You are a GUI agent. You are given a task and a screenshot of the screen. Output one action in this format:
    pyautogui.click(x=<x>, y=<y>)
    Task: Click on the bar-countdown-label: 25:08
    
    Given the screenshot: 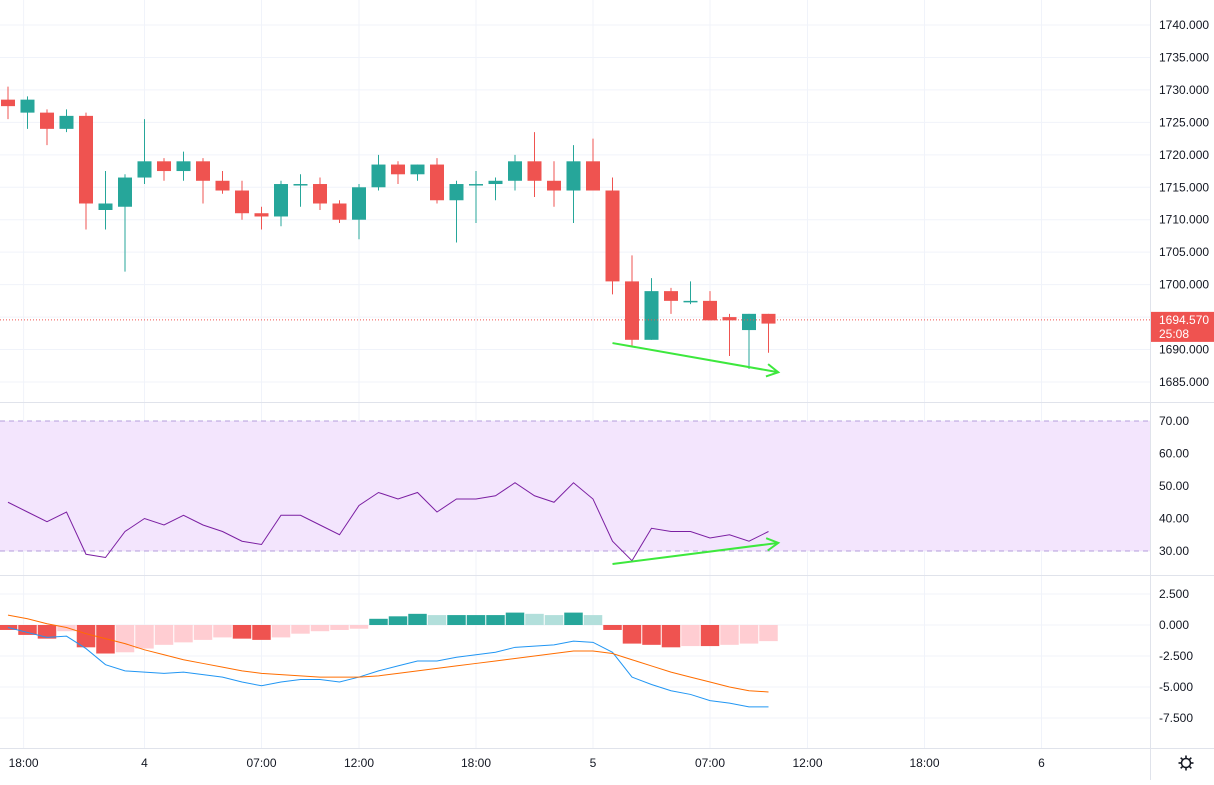 What is the action you would take?
    pyautogui.click(x=1174, y=334)
    